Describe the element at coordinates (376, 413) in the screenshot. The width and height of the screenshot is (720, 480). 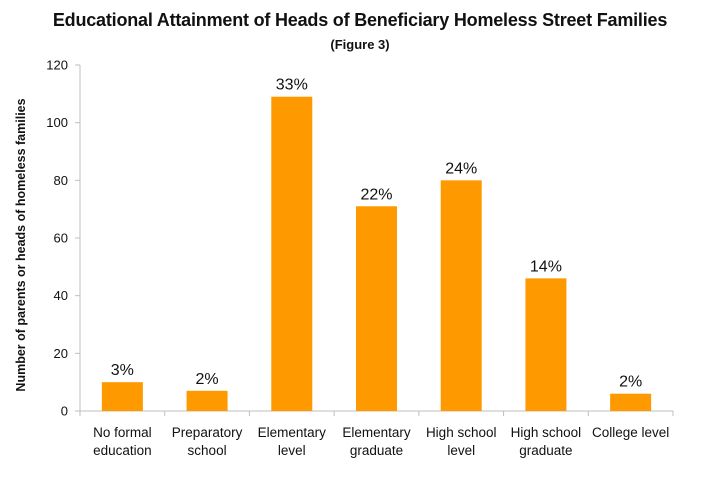
I see `x-axis` at that location.